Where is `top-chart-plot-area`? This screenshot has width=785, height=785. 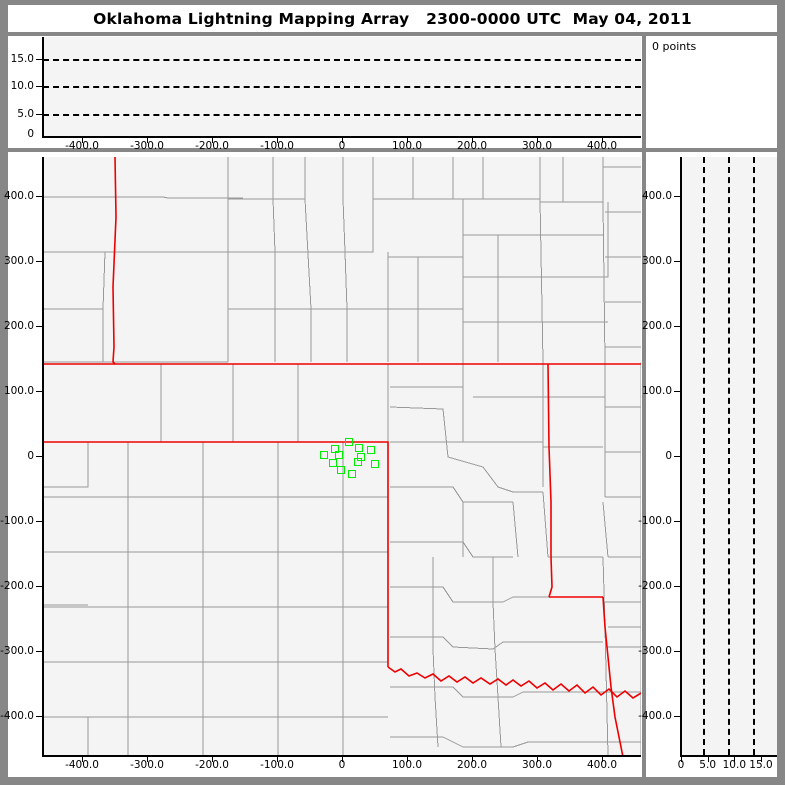
top-chart-plot-area is located at coordinates (342, 86).